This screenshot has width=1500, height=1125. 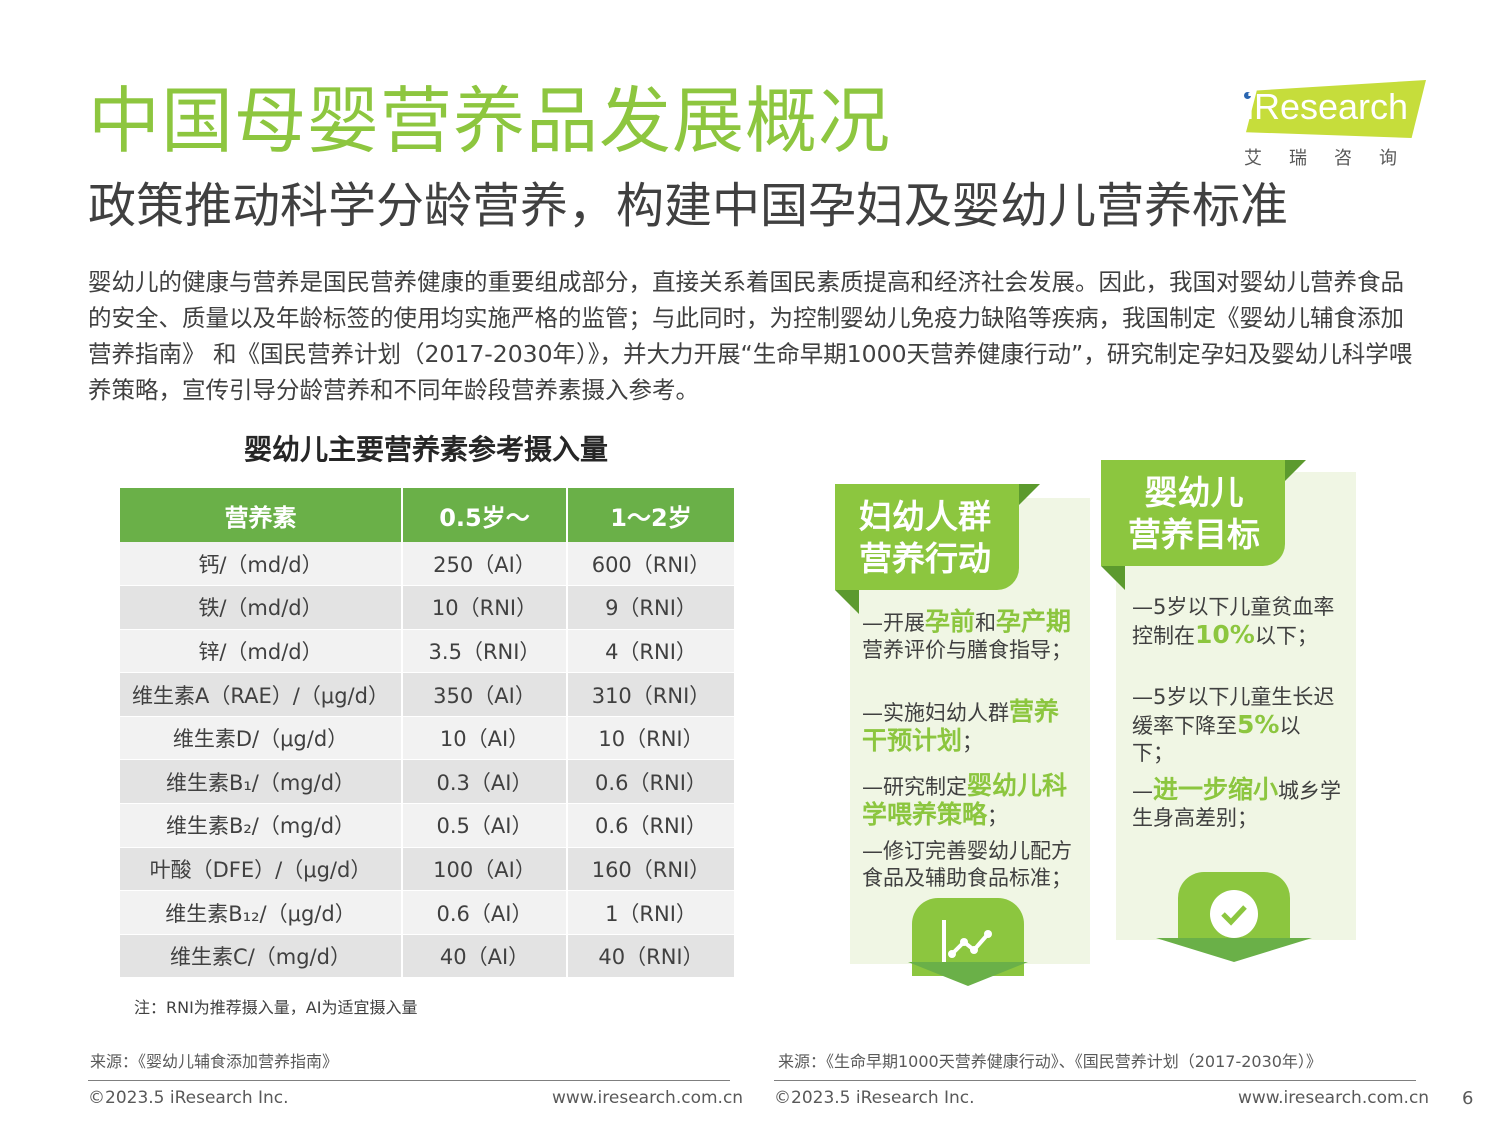 I want to click on item-text: —开展, so click(x=893, y=623).